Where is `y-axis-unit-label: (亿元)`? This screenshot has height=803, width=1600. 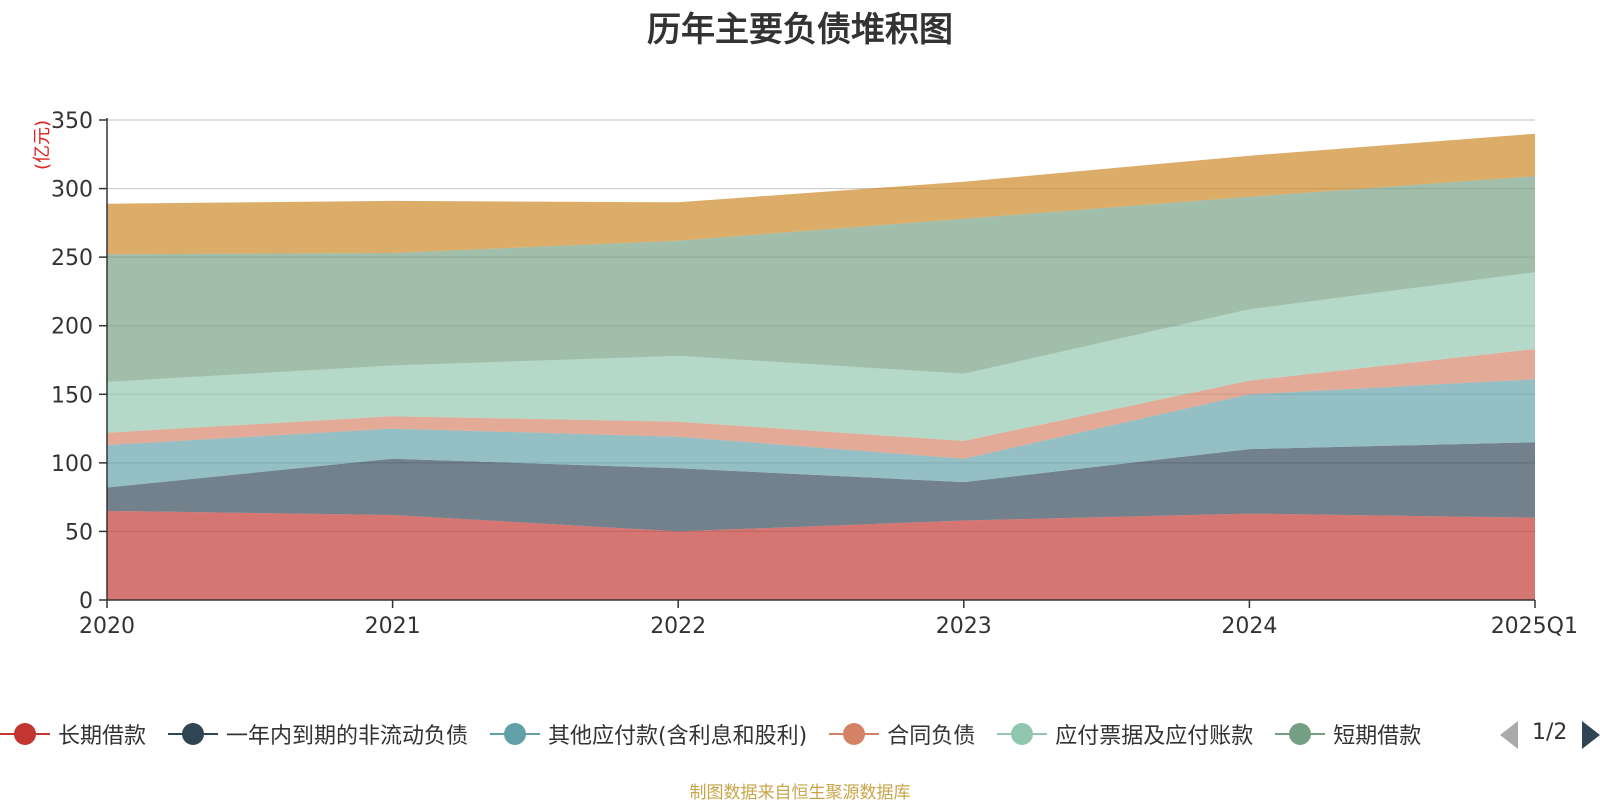
y-axis-unit-label: (亿元) is located at coordinates (42, 145).